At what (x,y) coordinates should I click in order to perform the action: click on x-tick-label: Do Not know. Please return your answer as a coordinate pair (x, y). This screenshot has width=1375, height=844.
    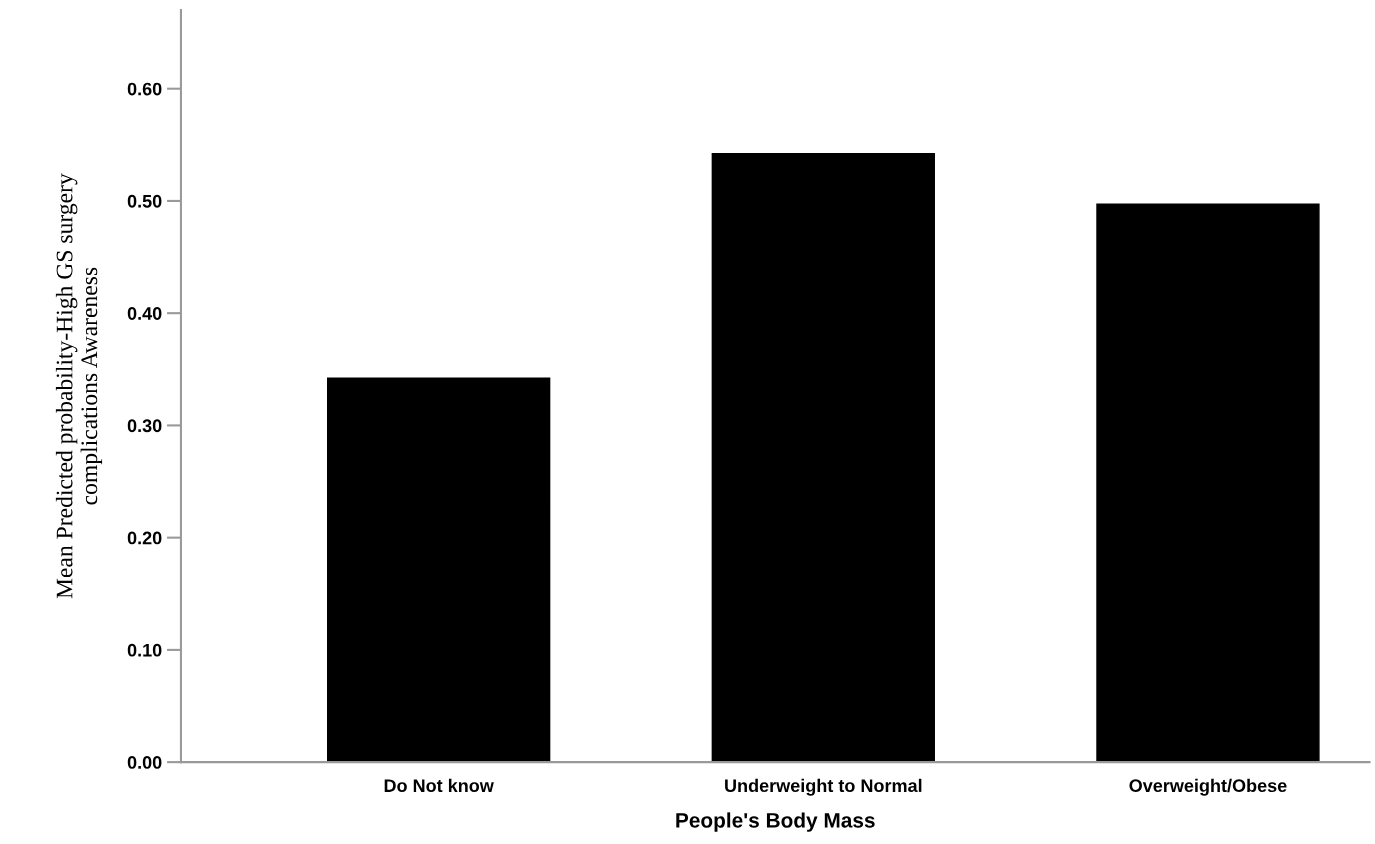
    Looking at the image, I should click on (439, 785).